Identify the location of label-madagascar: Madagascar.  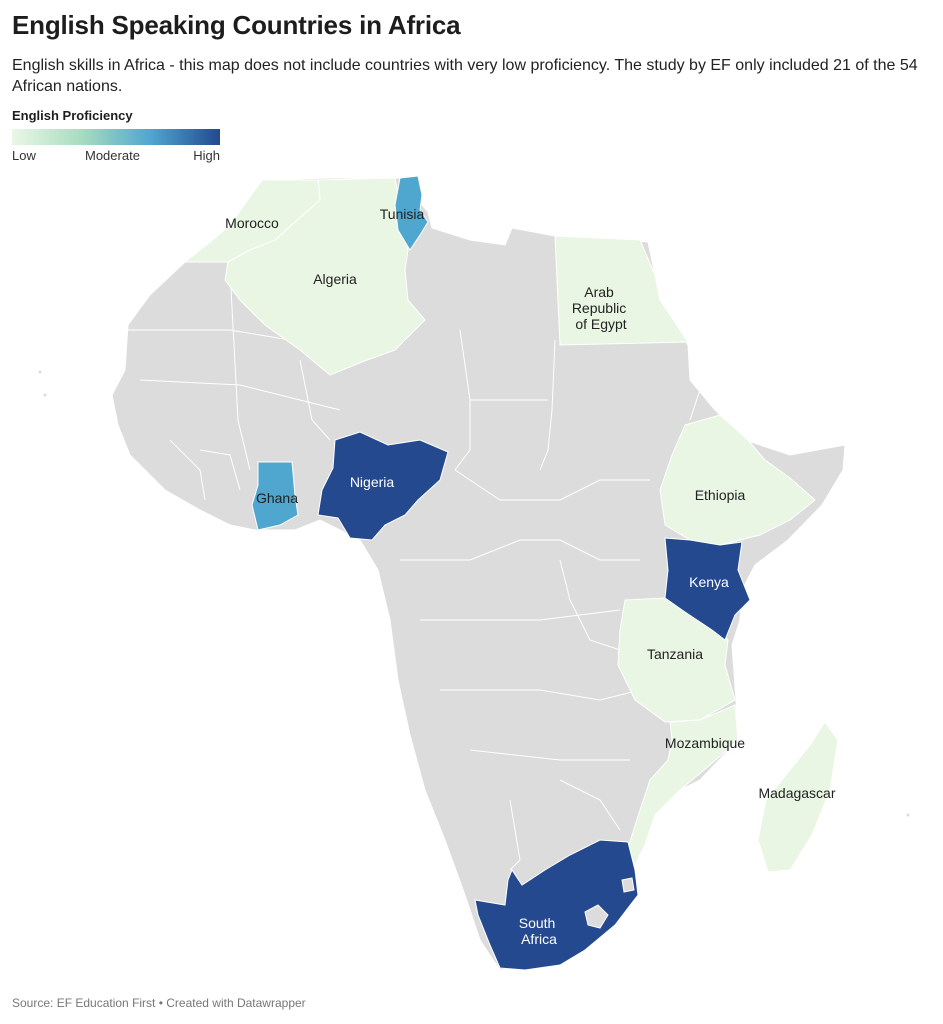
(796, 793).